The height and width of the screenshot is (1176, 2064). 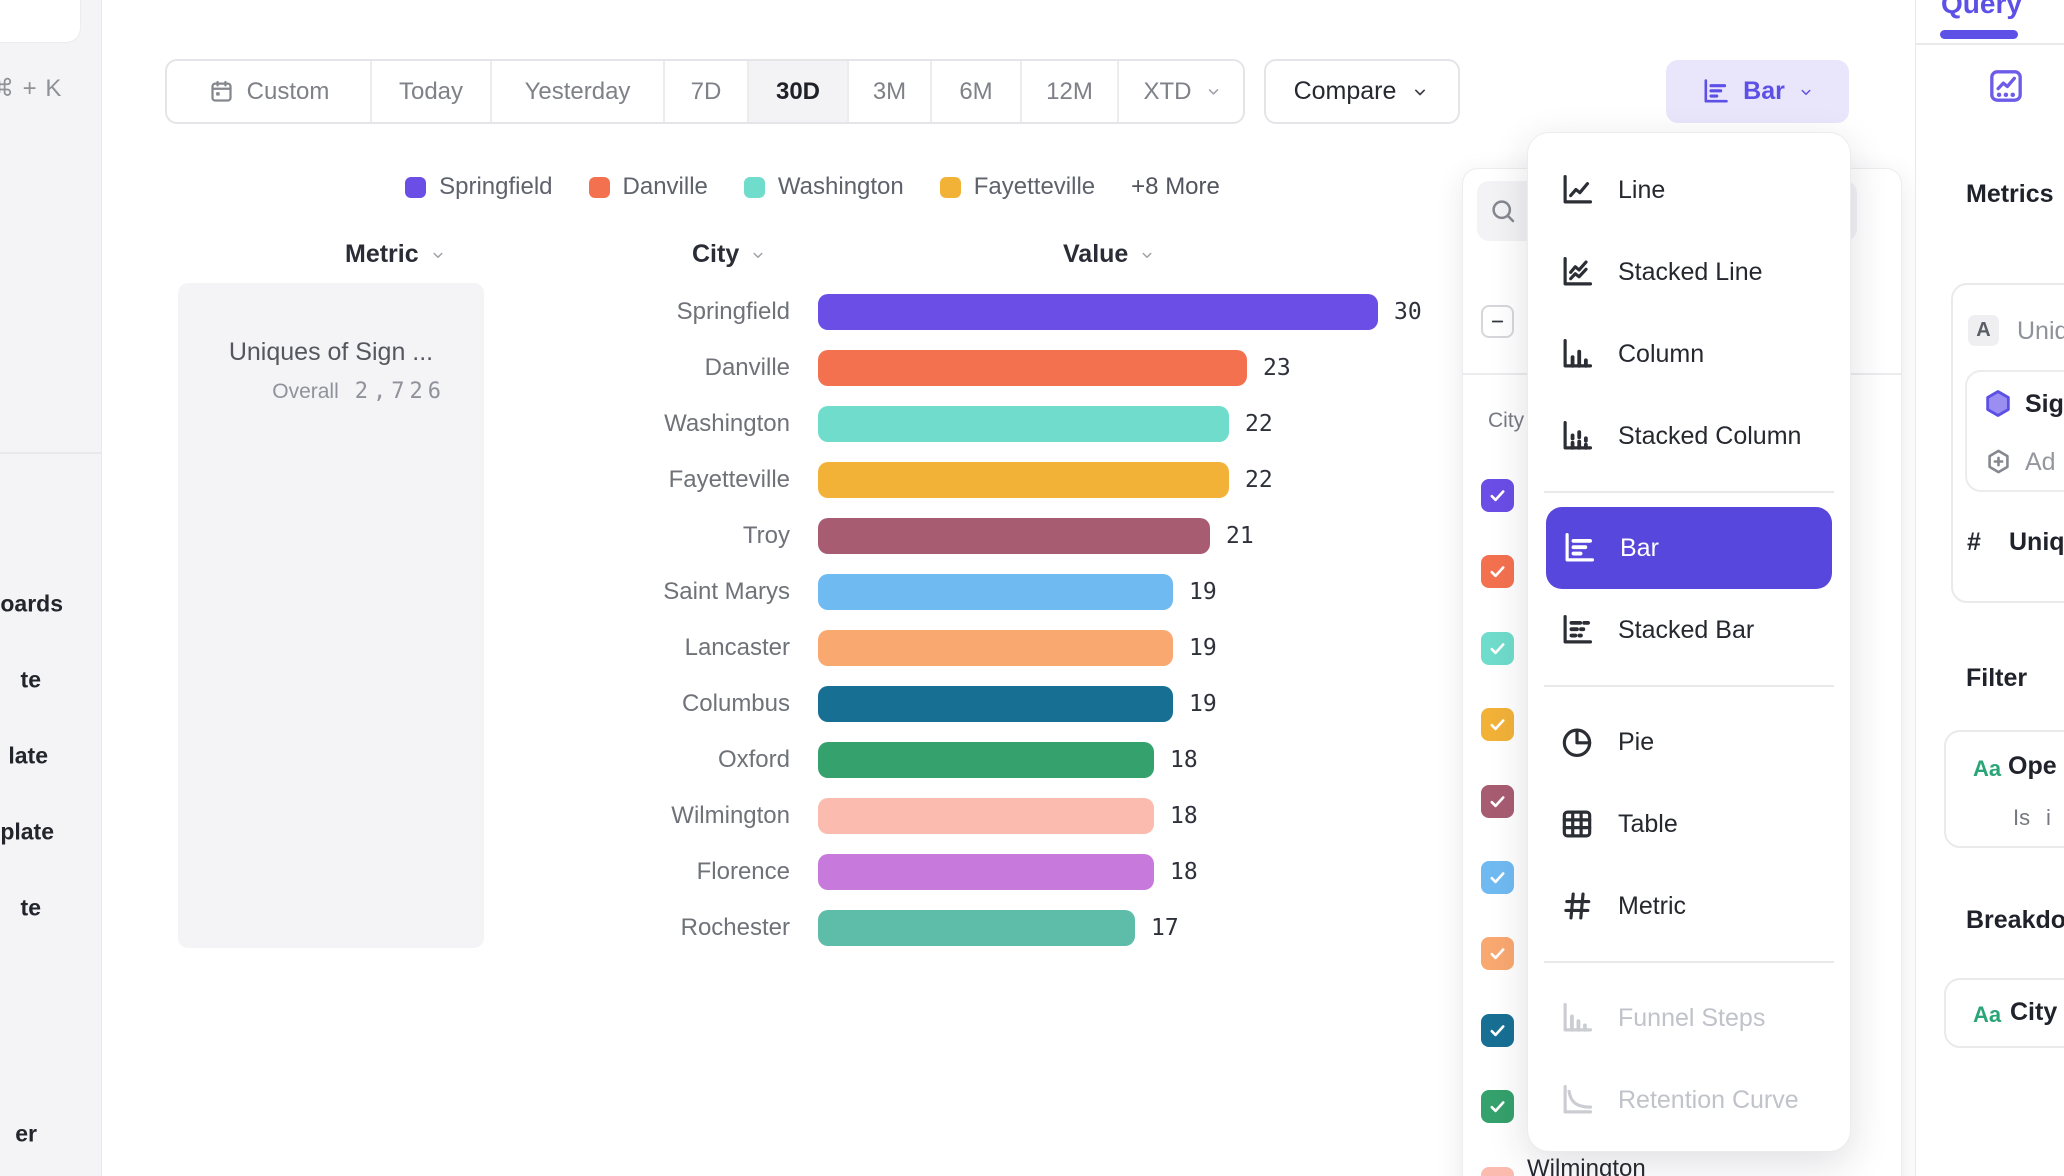 I want to click on filter-operator: Is, so click(x=2022, y=817).